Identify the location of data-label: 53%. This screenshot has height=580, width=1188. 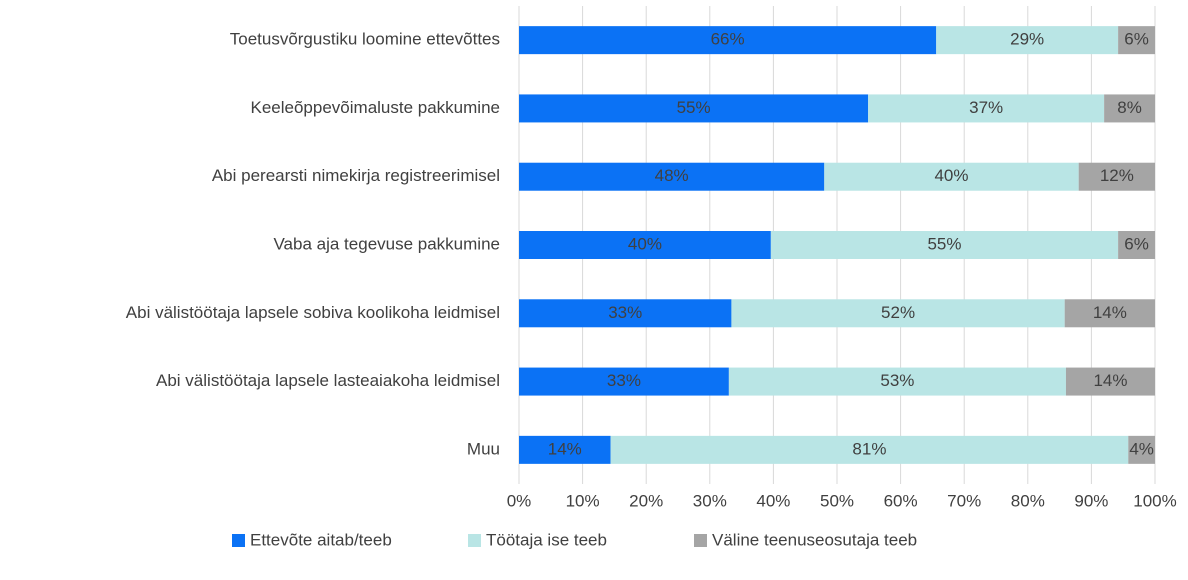
(897, 380).